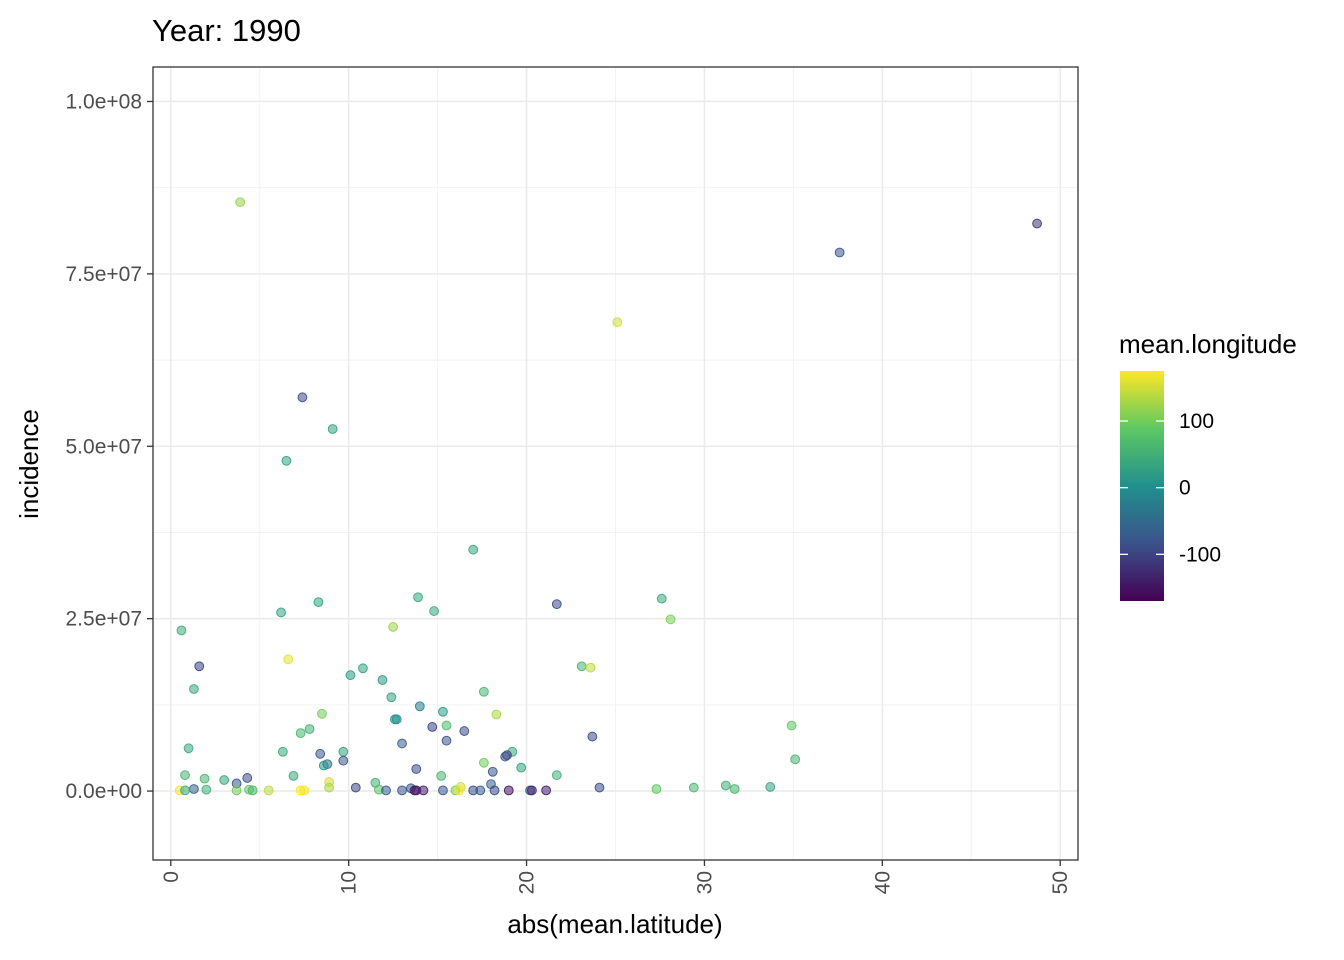 The image size is (1344, 960). I want to click on chart-title: Year: 1990, so click(226, 30).